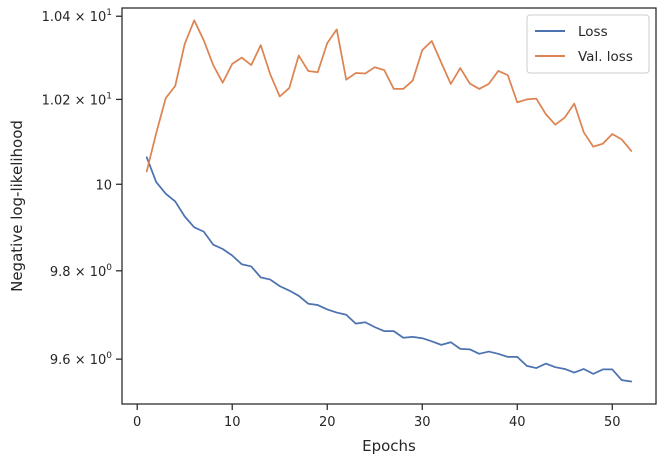  I want to click on x-tick-label: 50, so click(612, 422).